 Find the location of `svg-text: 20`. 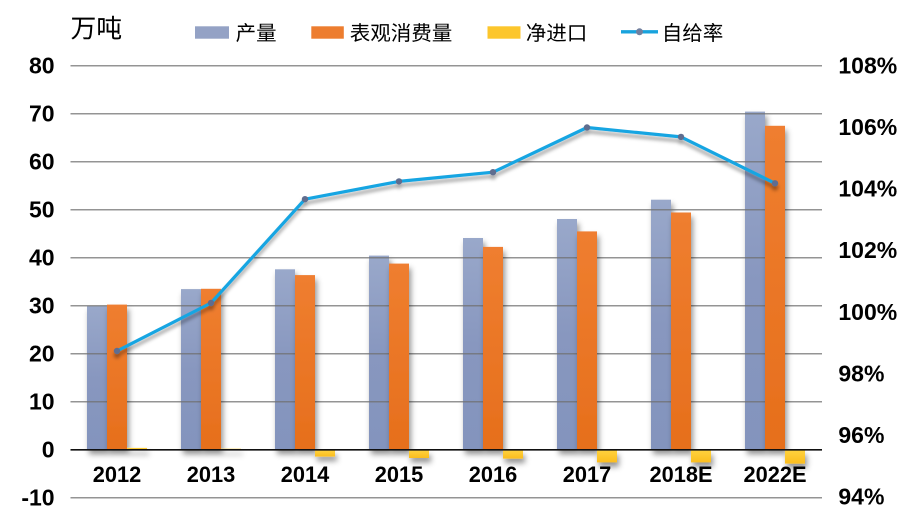

svg-text: 20 is located at coordinates (42, 353).